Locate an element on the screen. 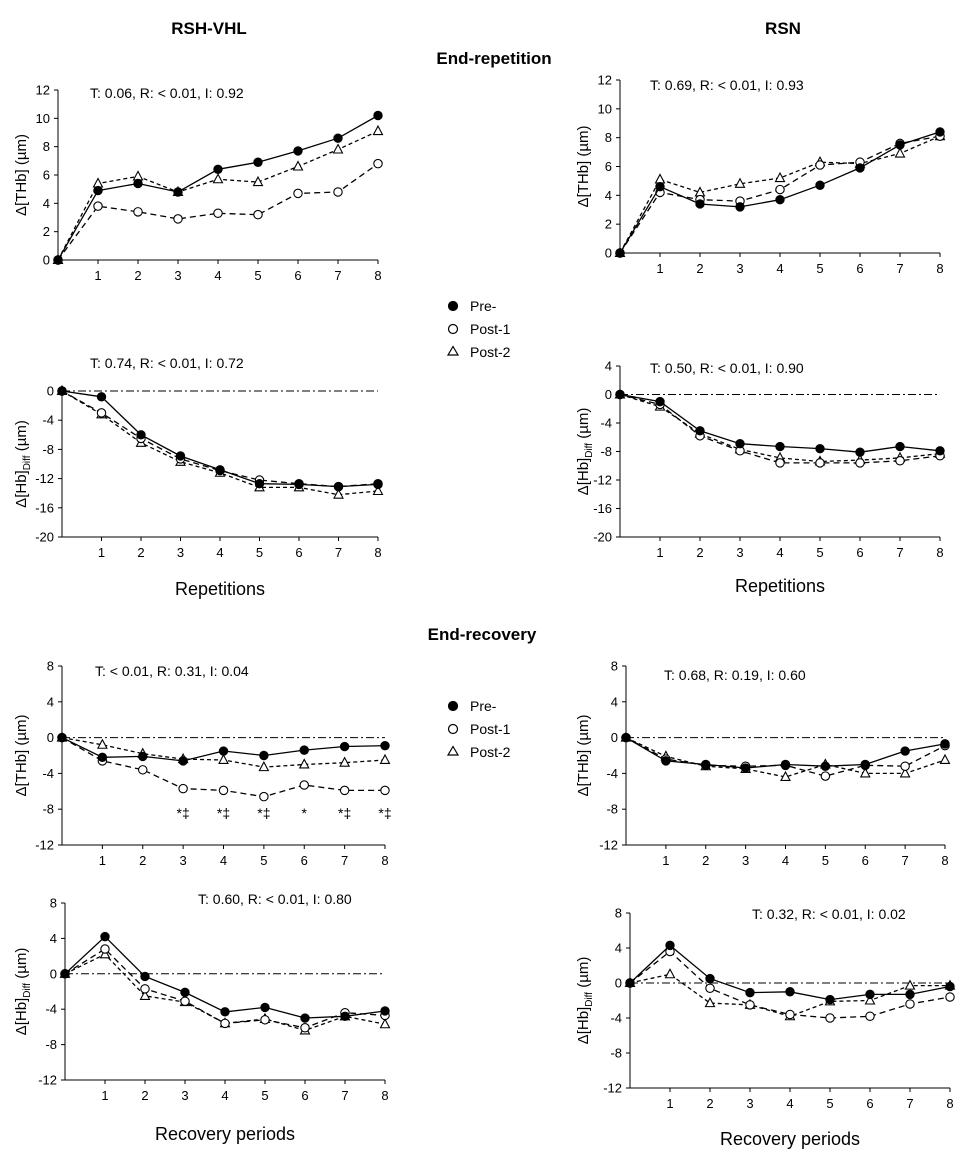 This screenshot has height=1153, width=969. y-axis-label: Δ[Hb]Diff (µm) is located at coordinates (23, 992).